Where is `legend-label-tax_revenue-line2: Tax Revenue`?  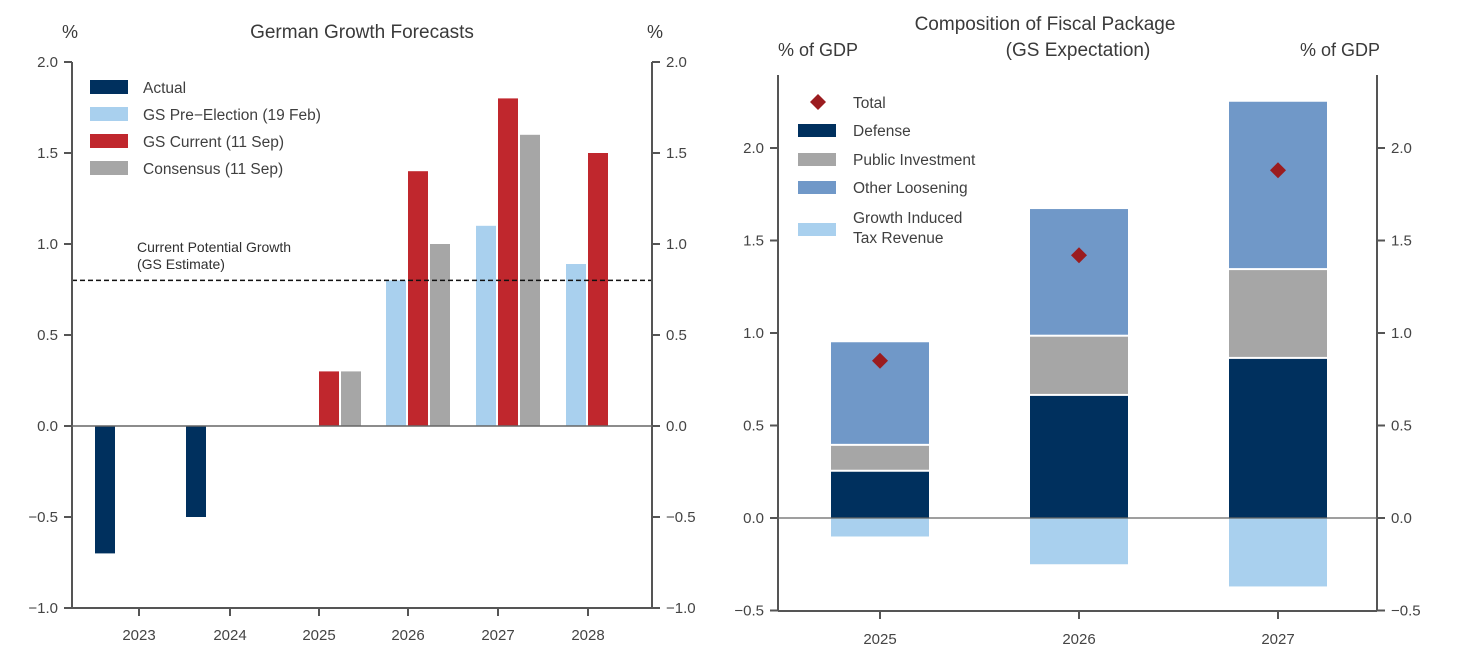
legend-label-tax_revenue-line2: Tax Revenue is located at coordinates (898, 238).